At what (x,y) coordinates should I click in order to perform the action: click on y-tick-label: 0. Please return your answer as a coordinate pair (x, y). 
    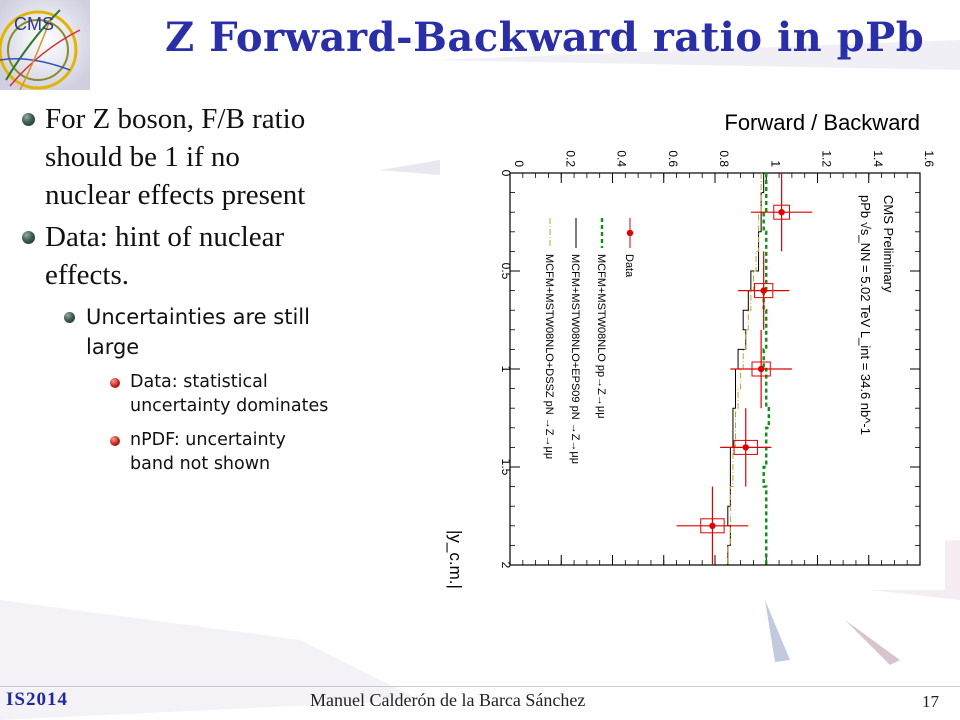
    Looking at the image, I should click on (519, 163).